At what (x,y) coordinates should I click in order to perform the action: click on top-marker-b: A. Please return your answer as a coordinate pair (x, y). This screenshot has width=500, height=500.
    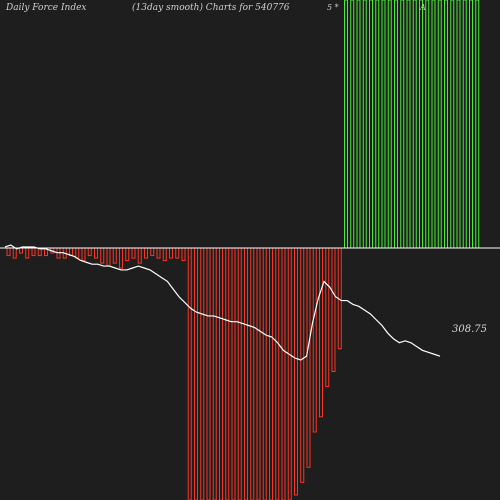
    Looking at the image, I should click on (422, 7).